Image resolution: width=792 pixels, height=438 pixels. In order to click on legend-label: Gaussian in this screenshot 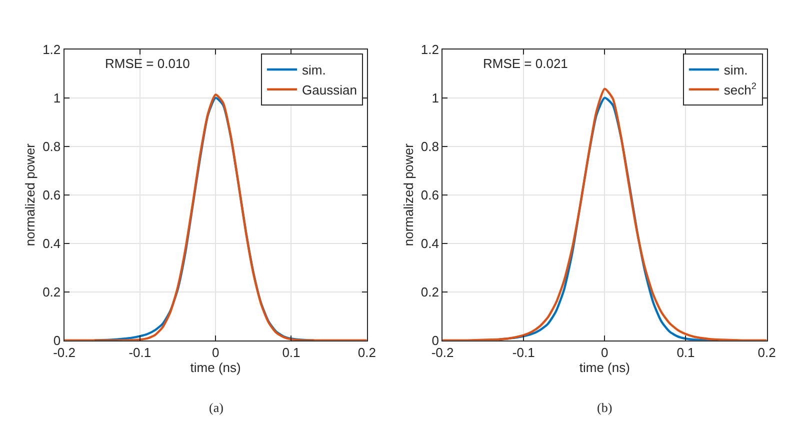, I will do `click(329, 90)`.